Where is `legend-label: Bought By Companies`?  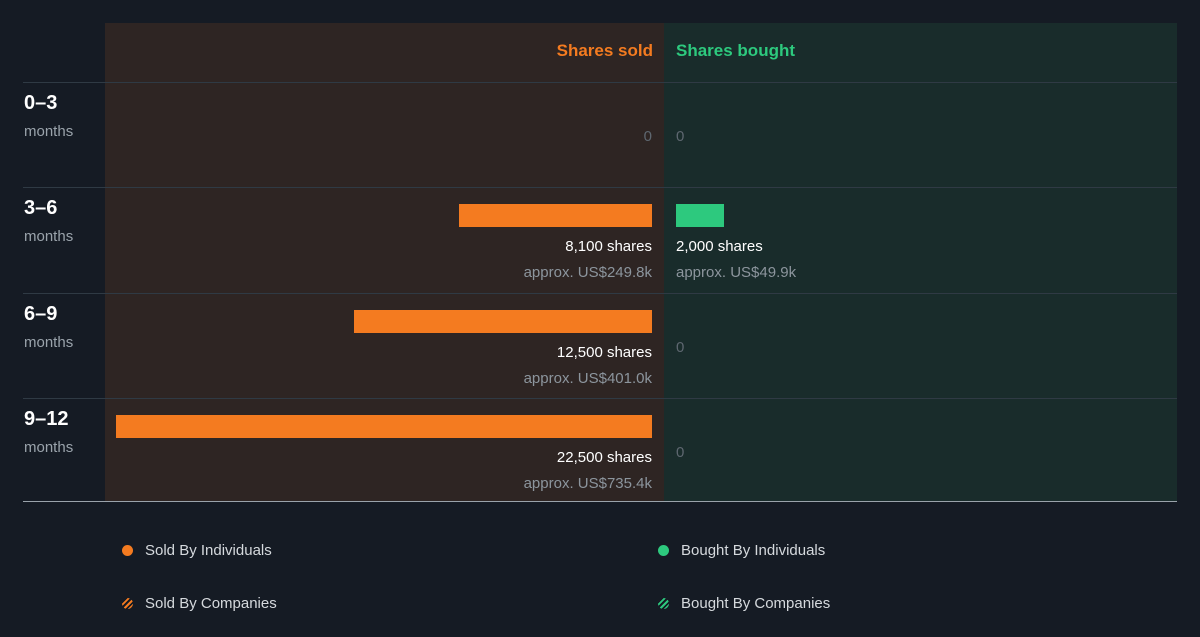
legend-label: Bought By Companies is located at coordinates (756, 603).